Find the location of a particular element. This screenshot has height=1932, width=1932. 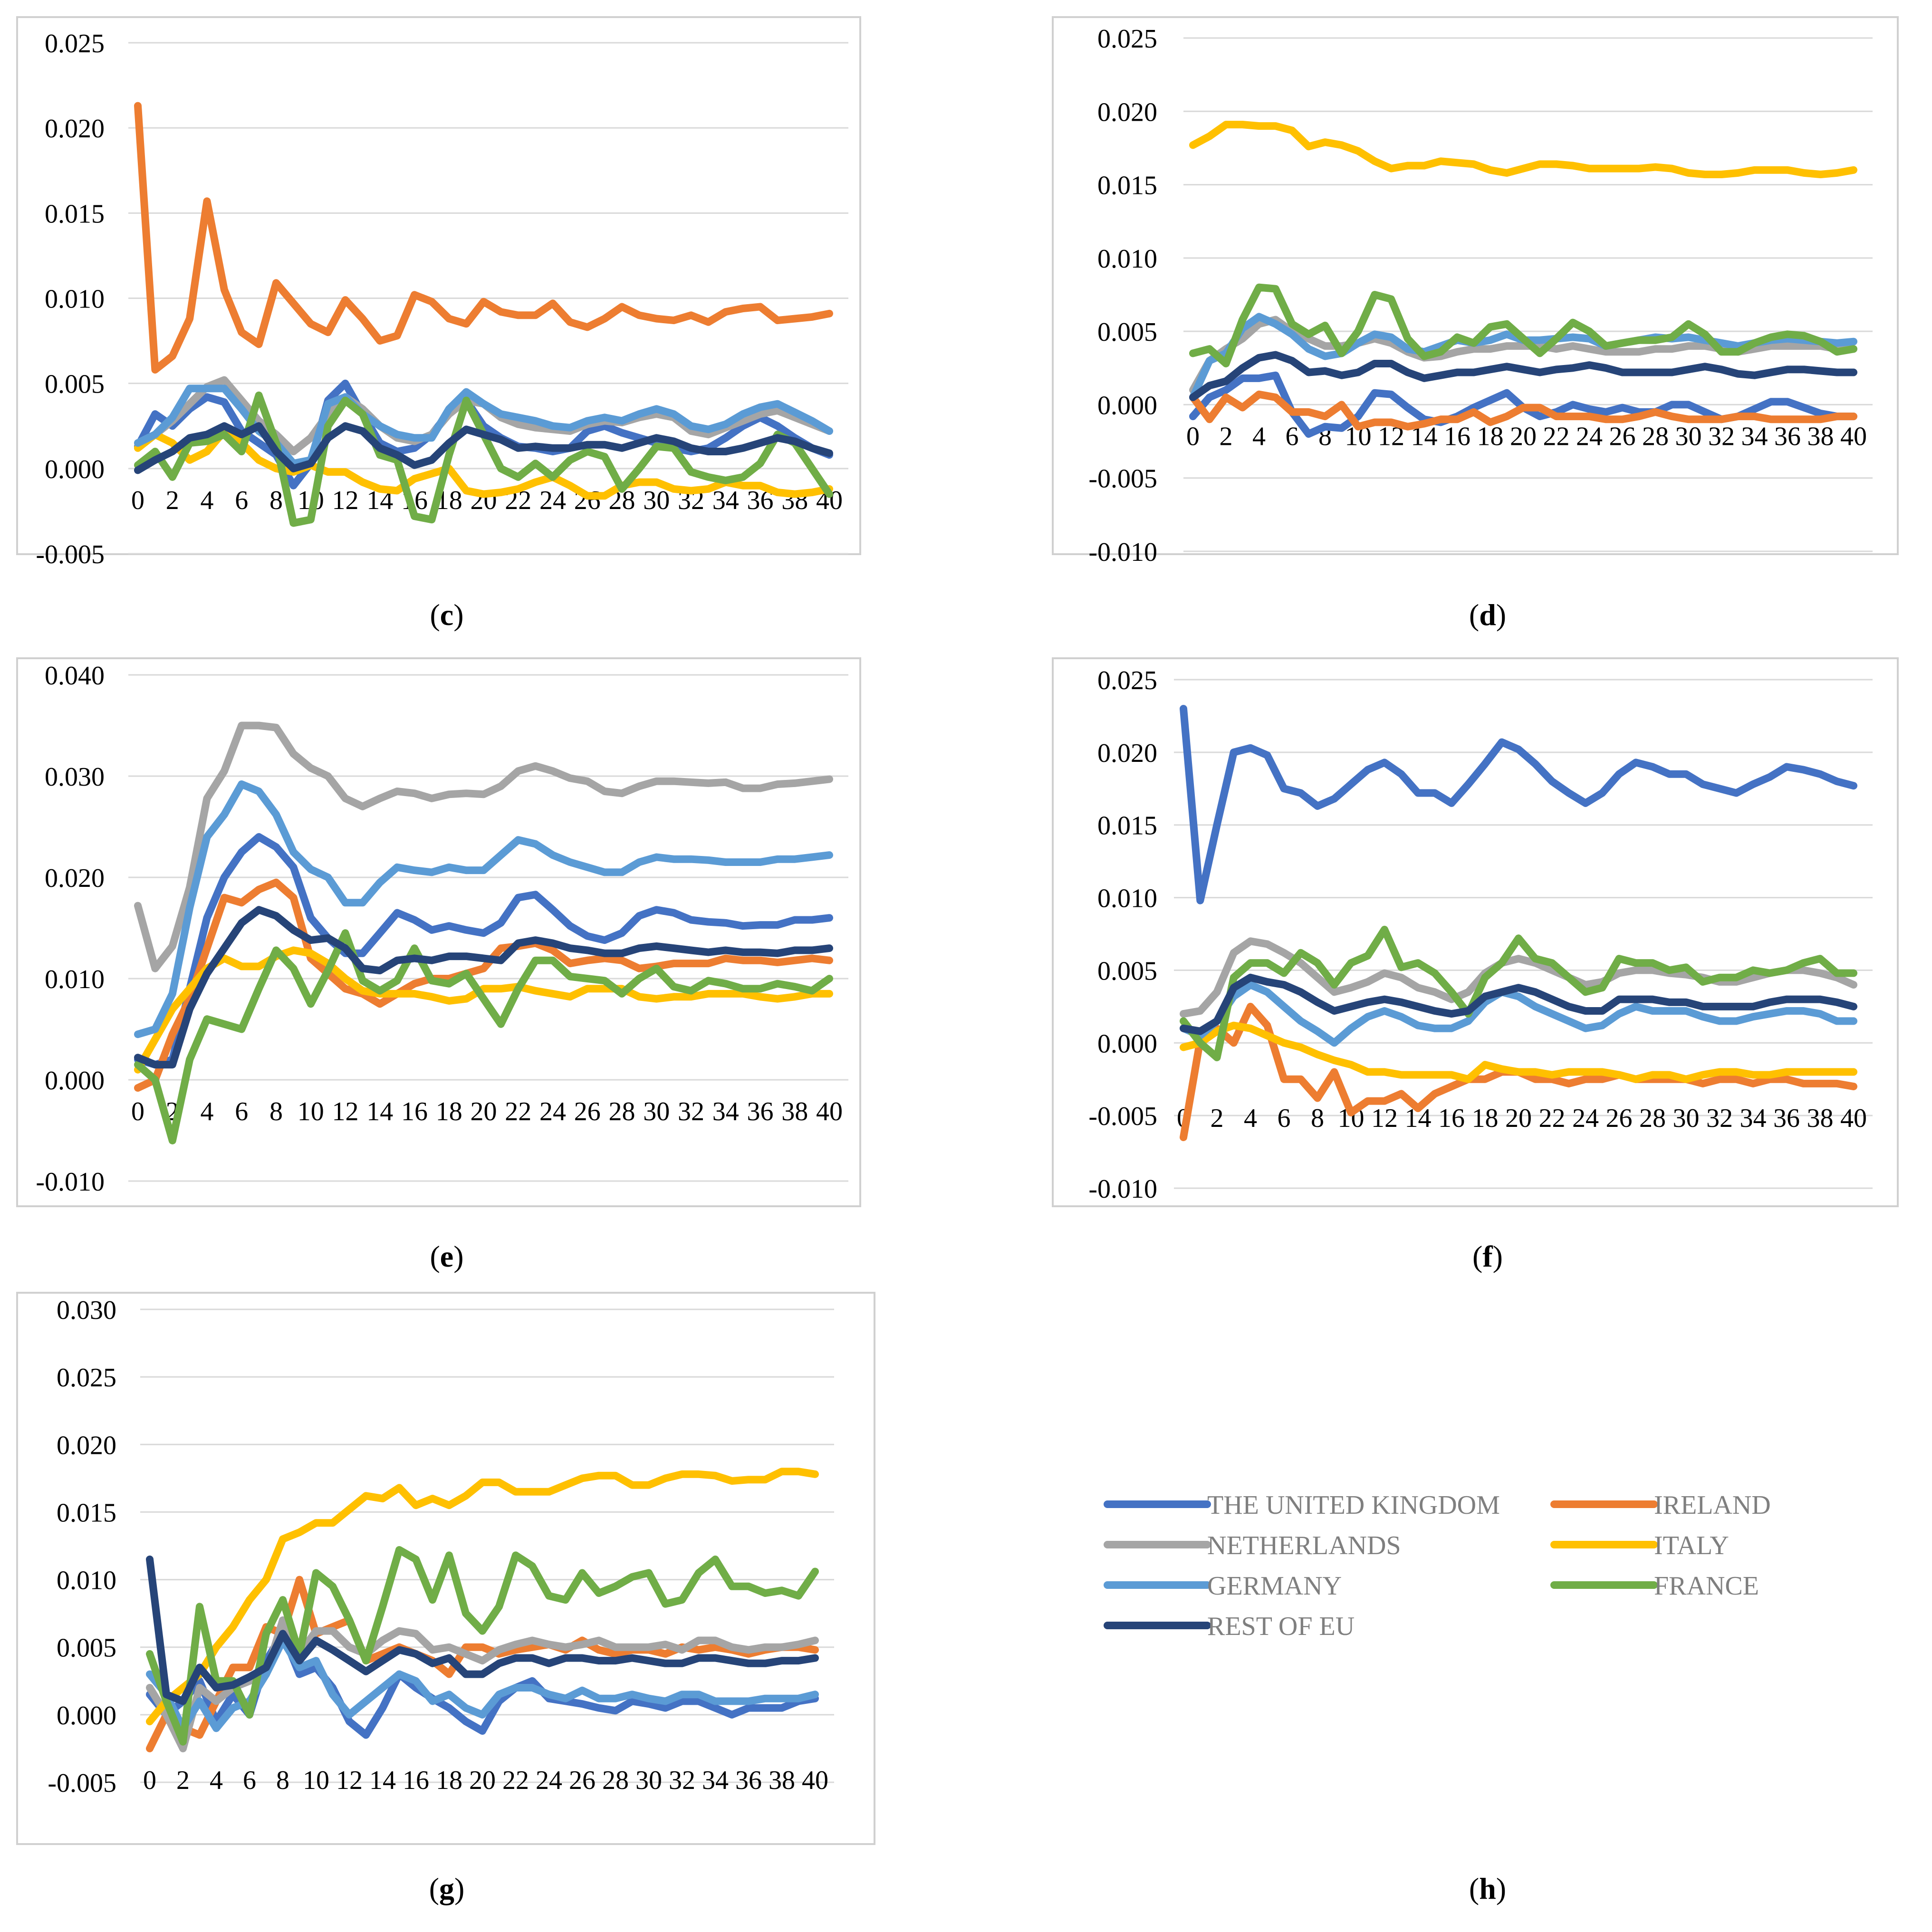

x-tick-label: 30 is located at coordinates (648, 1780).